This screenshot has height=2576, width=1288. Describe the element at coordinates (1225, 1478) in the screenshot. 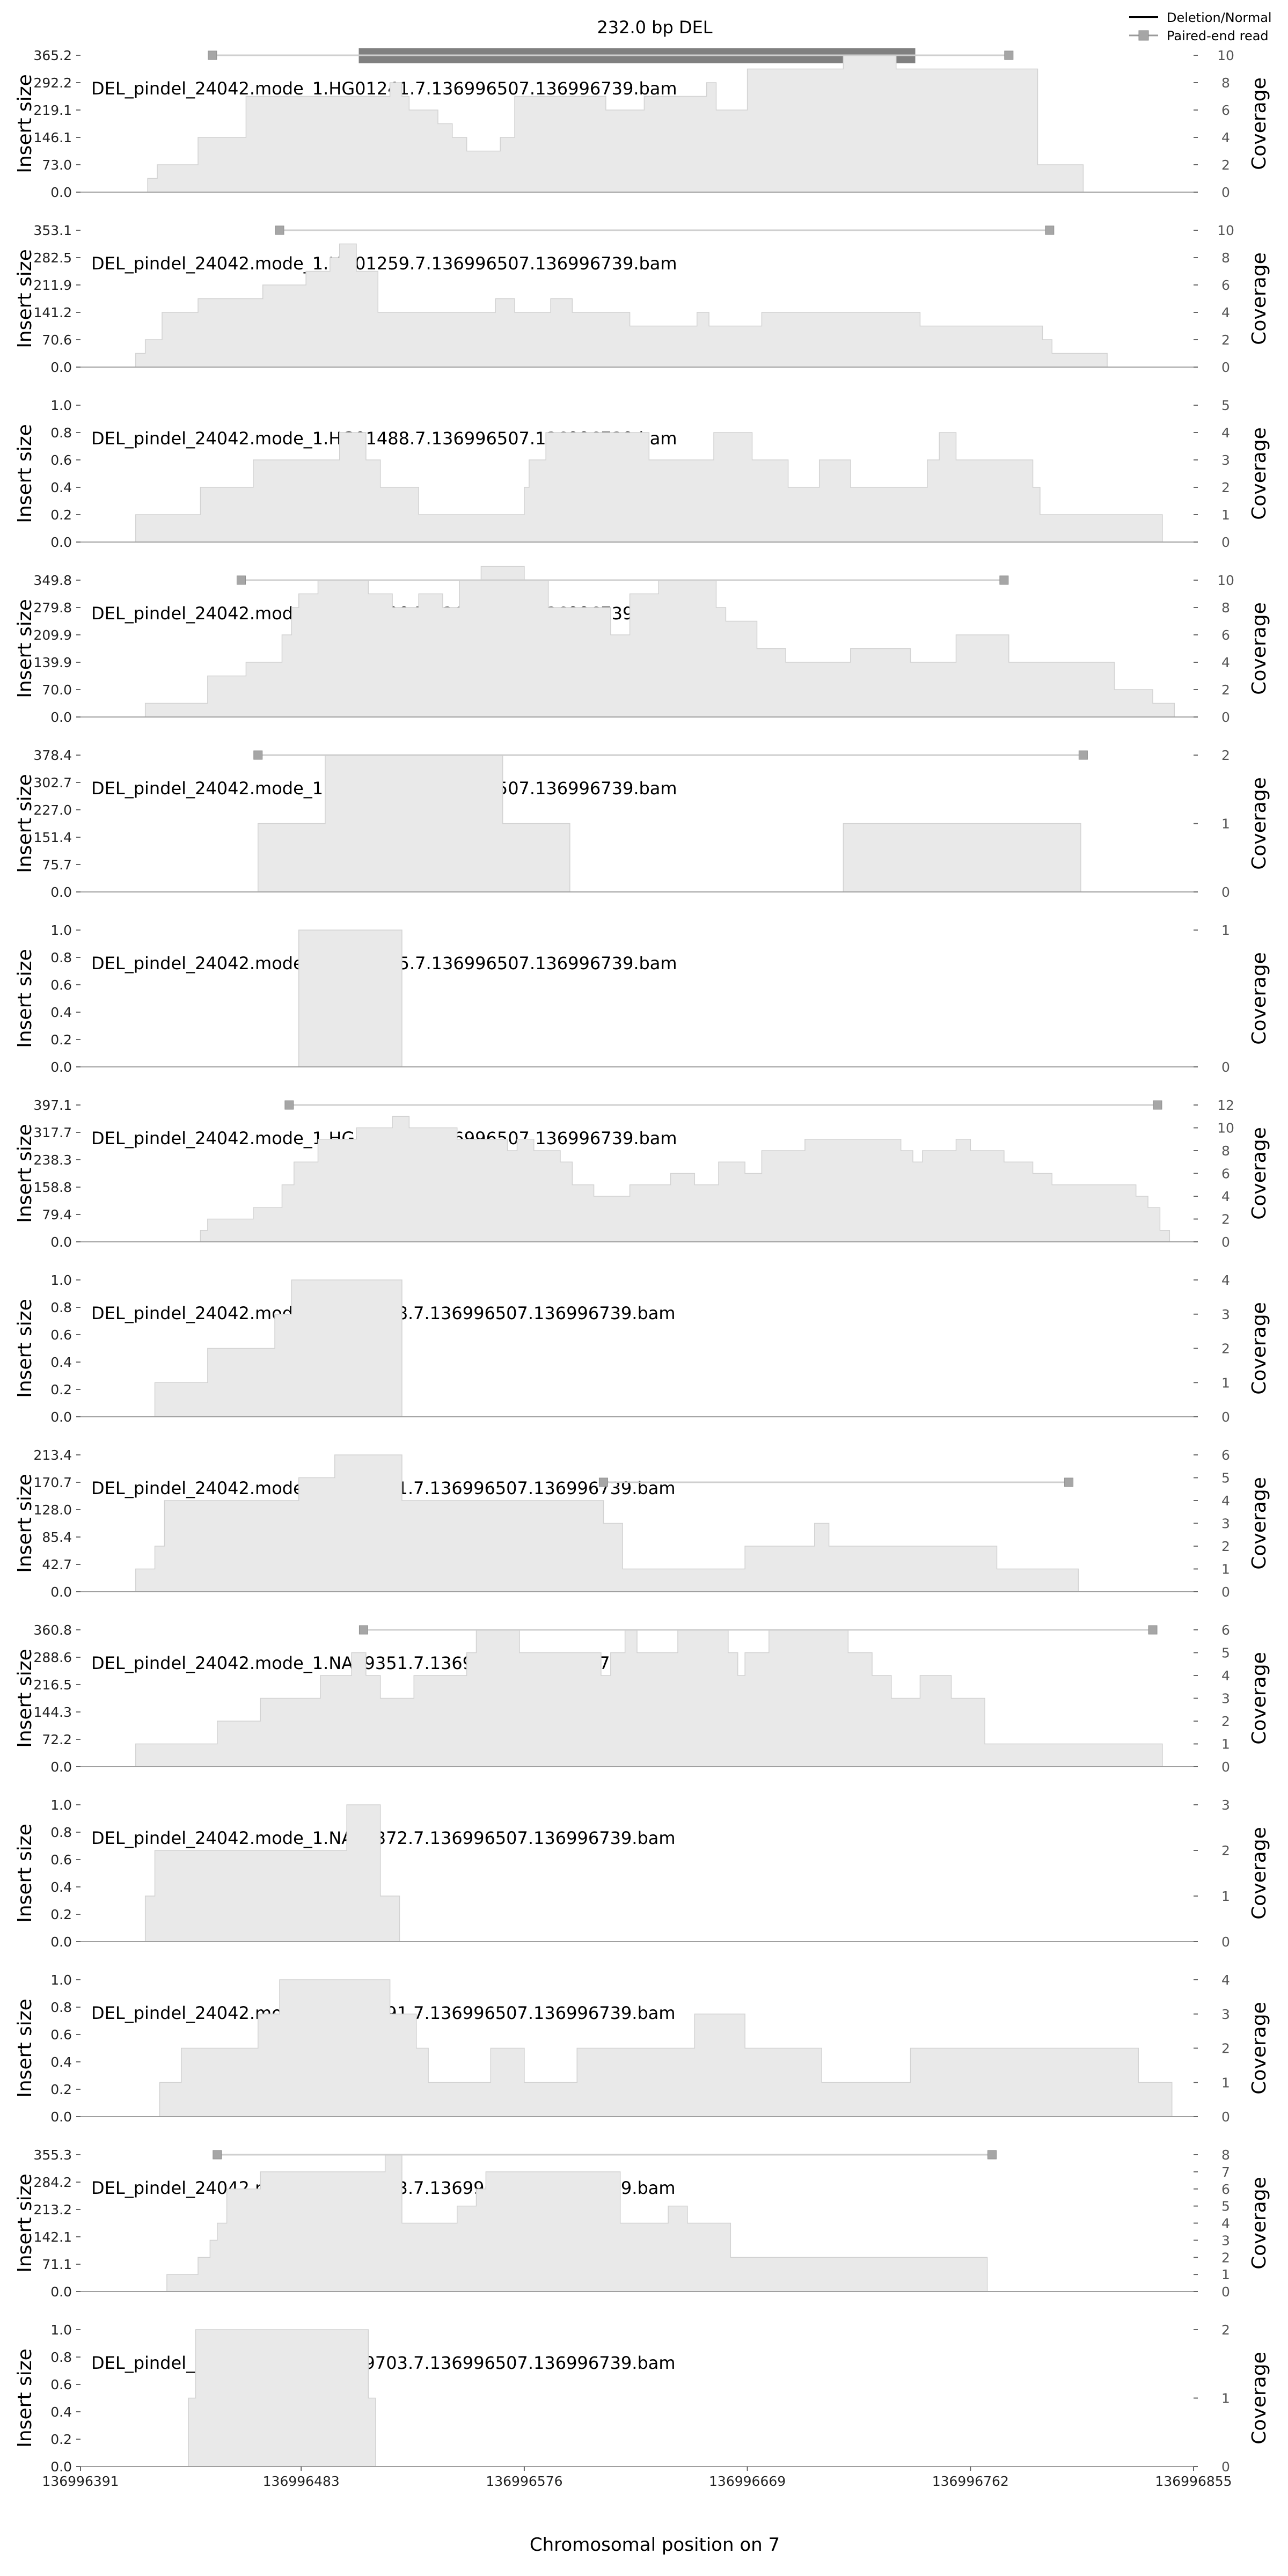

I see `right-tick-label: 5` at that location.